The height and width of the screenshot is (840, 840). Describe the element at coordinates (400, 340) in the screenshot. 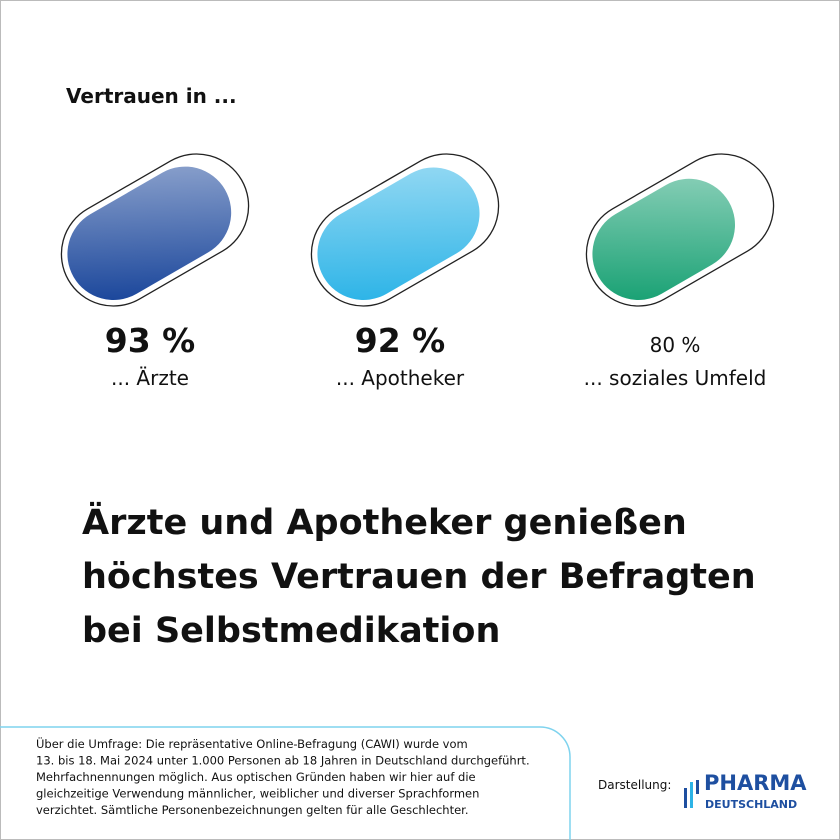

I see `value-label: 92 %` at that location.